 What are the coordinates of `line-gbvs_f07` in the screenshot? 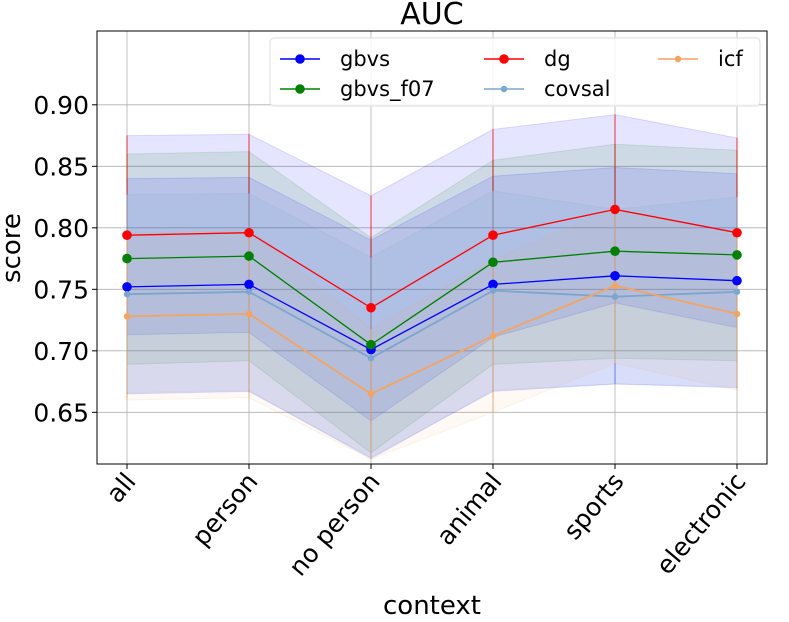 It's located at (432, 298).